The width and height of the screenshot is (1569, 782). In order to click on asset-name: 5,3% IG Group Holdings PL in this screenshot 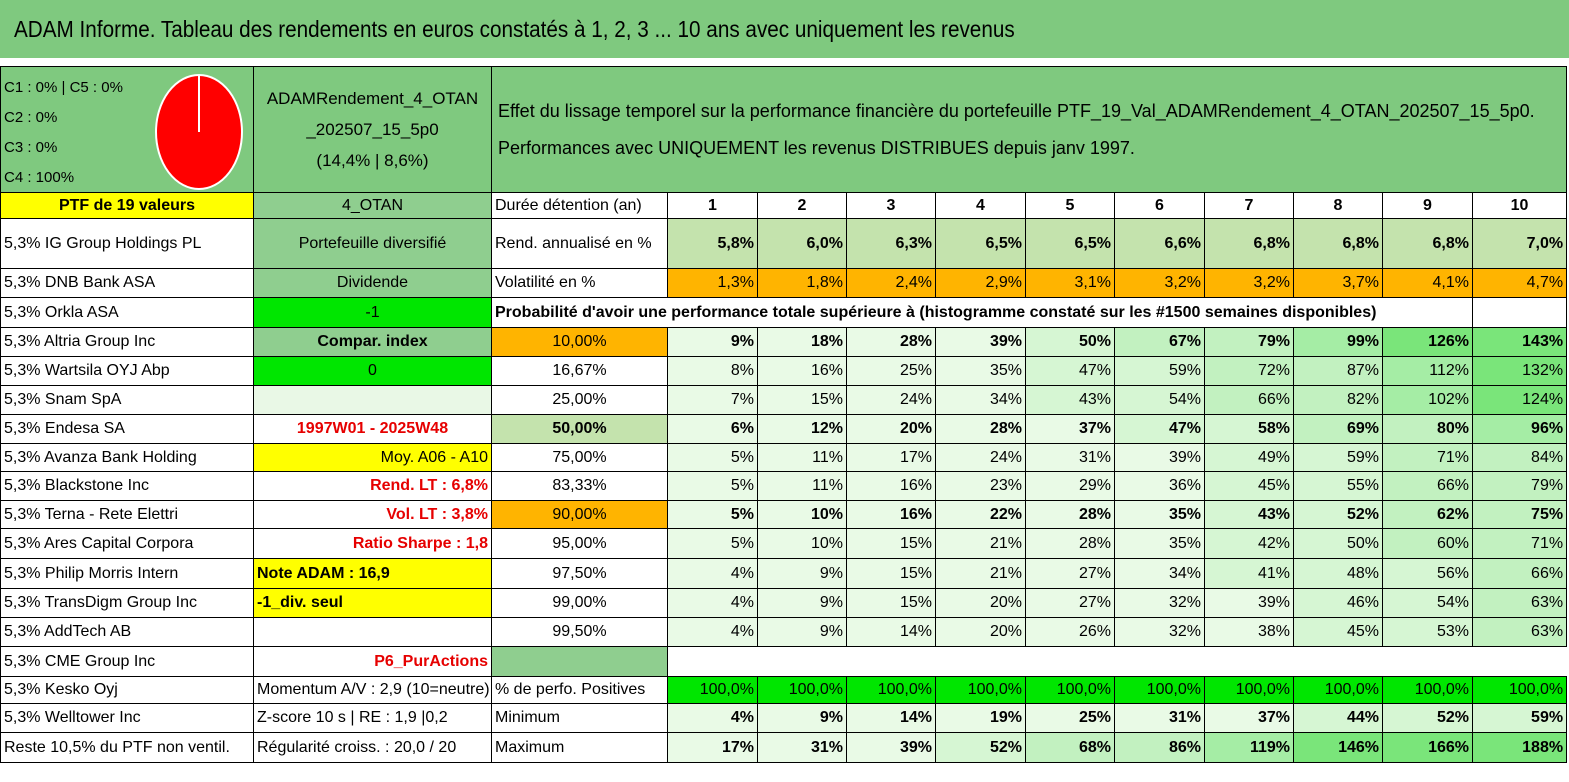, I will do `click(127, 243)`.